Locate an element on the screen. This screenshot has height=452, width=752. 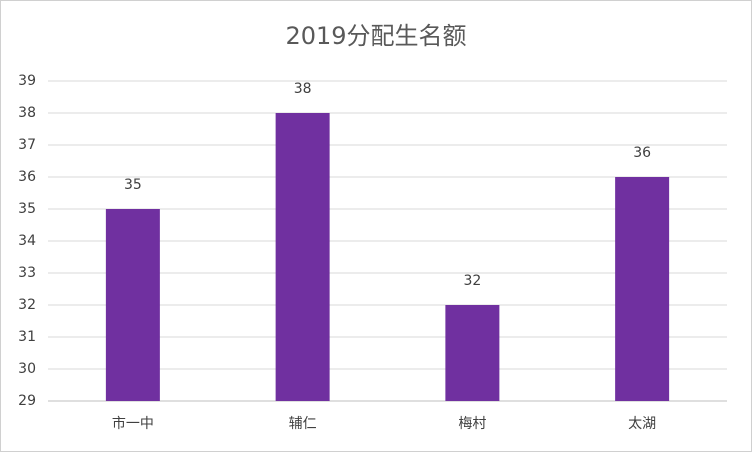
y-tick-label: 39 is located at coordinates (27, 81).